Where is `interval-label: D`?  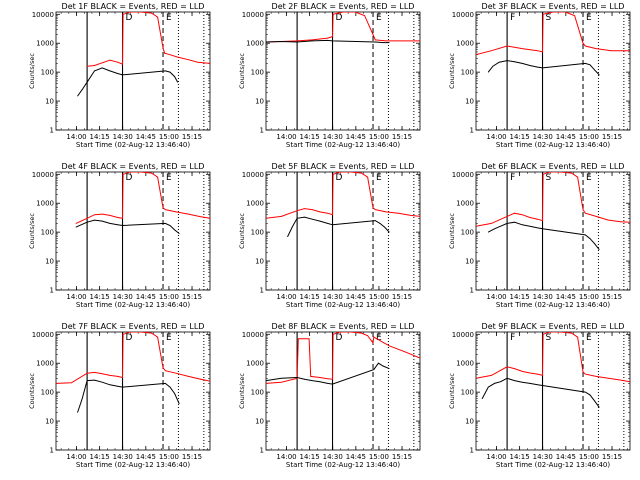 interval-label: D is located at coordinates (129, 338).